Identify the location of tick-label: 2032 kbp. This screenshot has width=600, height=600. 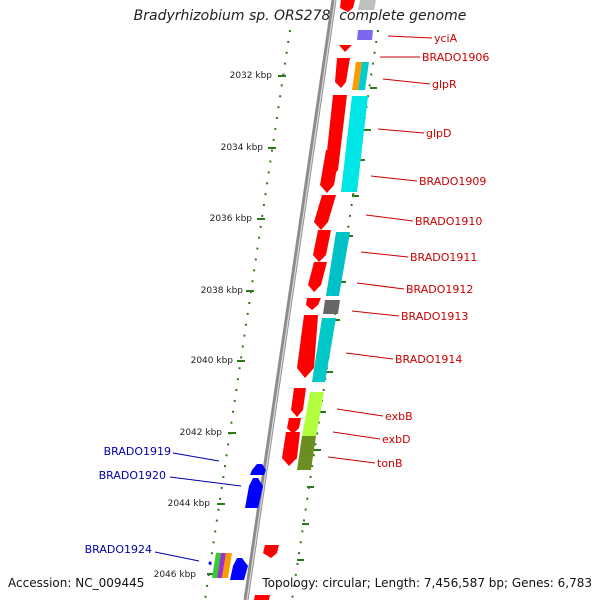
(251, 76).